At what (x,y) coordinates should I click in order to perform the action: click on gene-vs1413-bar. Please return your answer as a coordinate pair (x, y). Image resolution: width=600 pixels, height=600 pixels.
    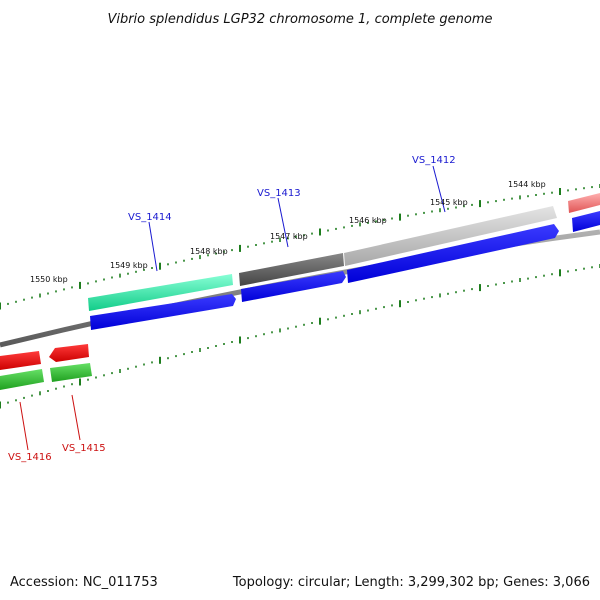
    Looking at the image, I should click on (291, 269).